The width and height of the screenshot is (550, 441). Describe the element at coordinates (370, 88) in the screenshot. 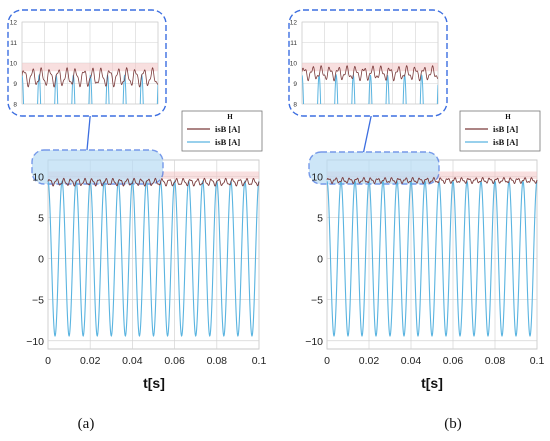

I see `inset-series-reference-line` at that location.